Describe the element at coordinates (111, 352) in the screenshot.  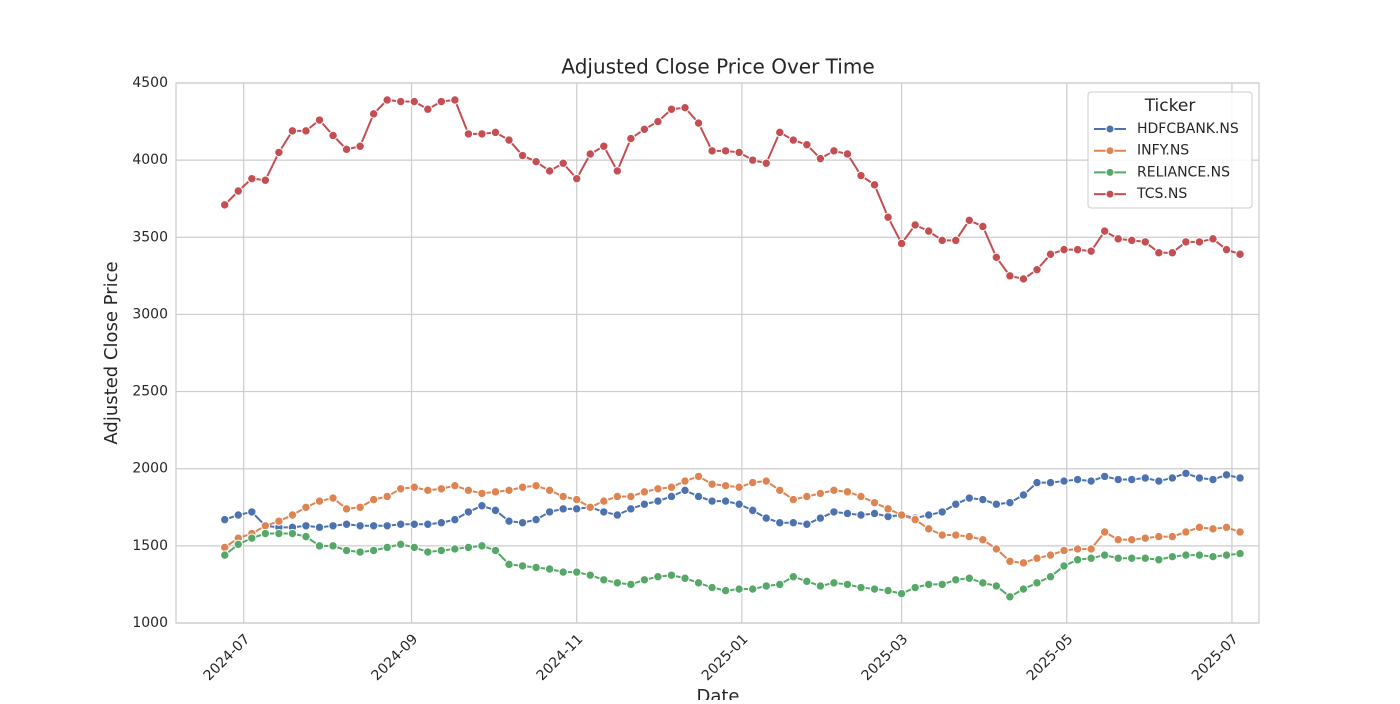
I see `y-axis-label: Adjusted Close Price` at that location.